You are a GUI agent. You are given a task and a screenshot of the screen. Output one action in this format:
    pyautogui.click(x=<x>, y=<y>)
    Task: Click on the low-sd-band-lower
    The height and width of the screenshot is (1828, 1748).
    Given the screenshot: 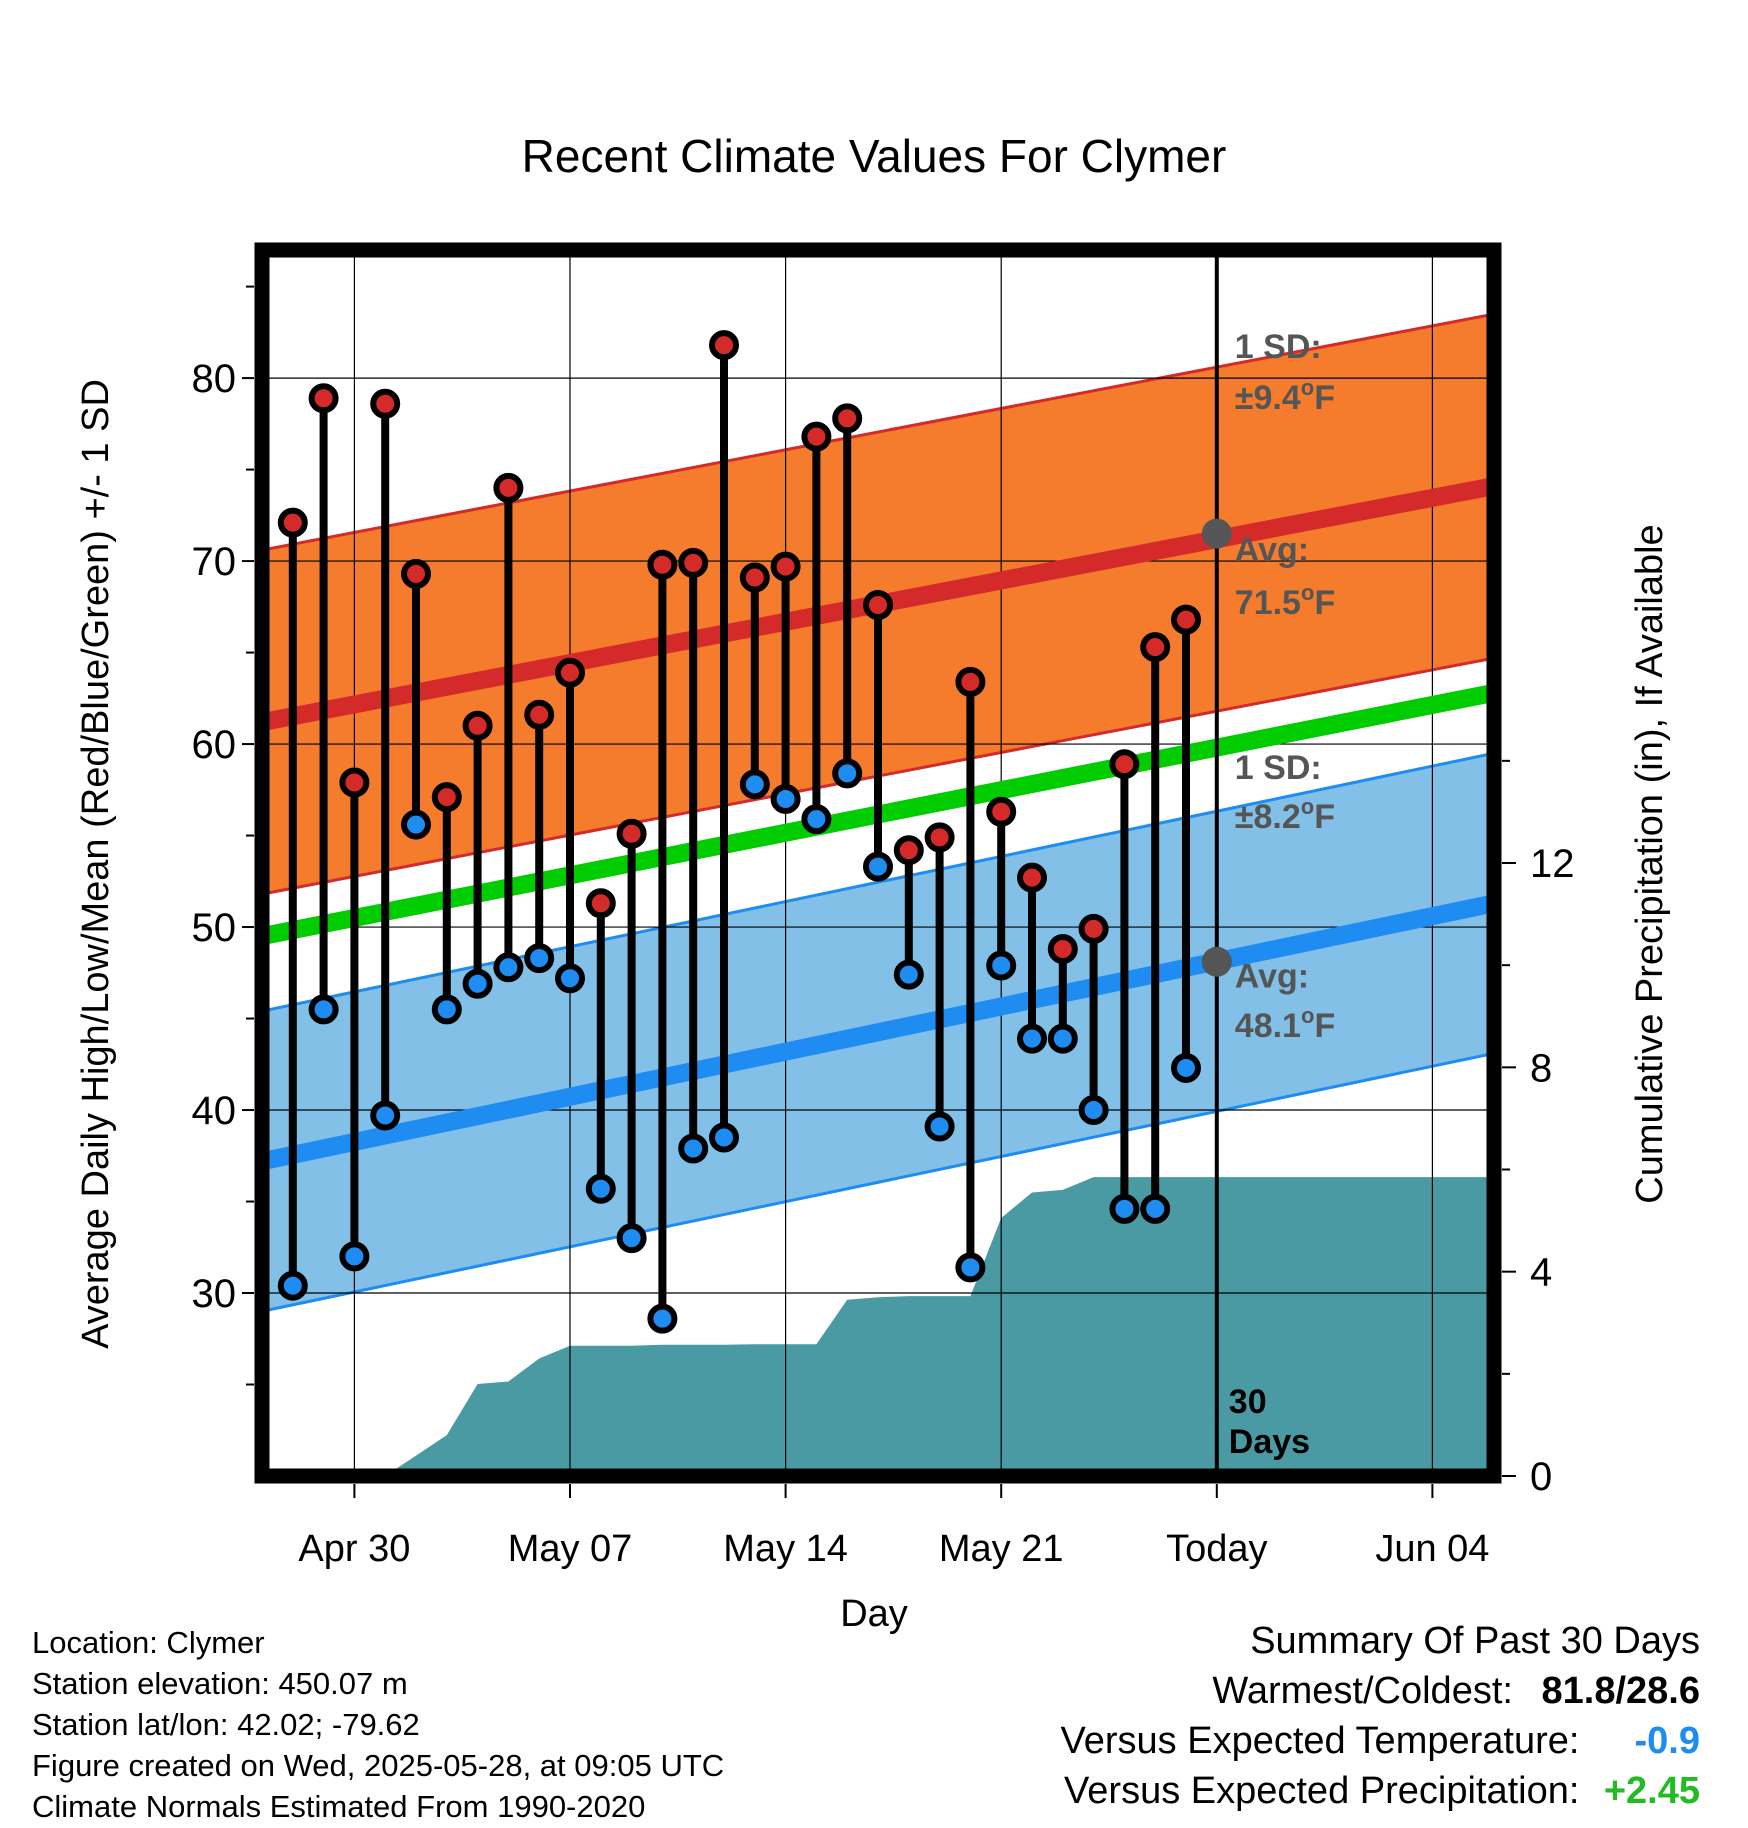 What is the action you would take?
    pyautogui.click(x=878, y=1182)
    